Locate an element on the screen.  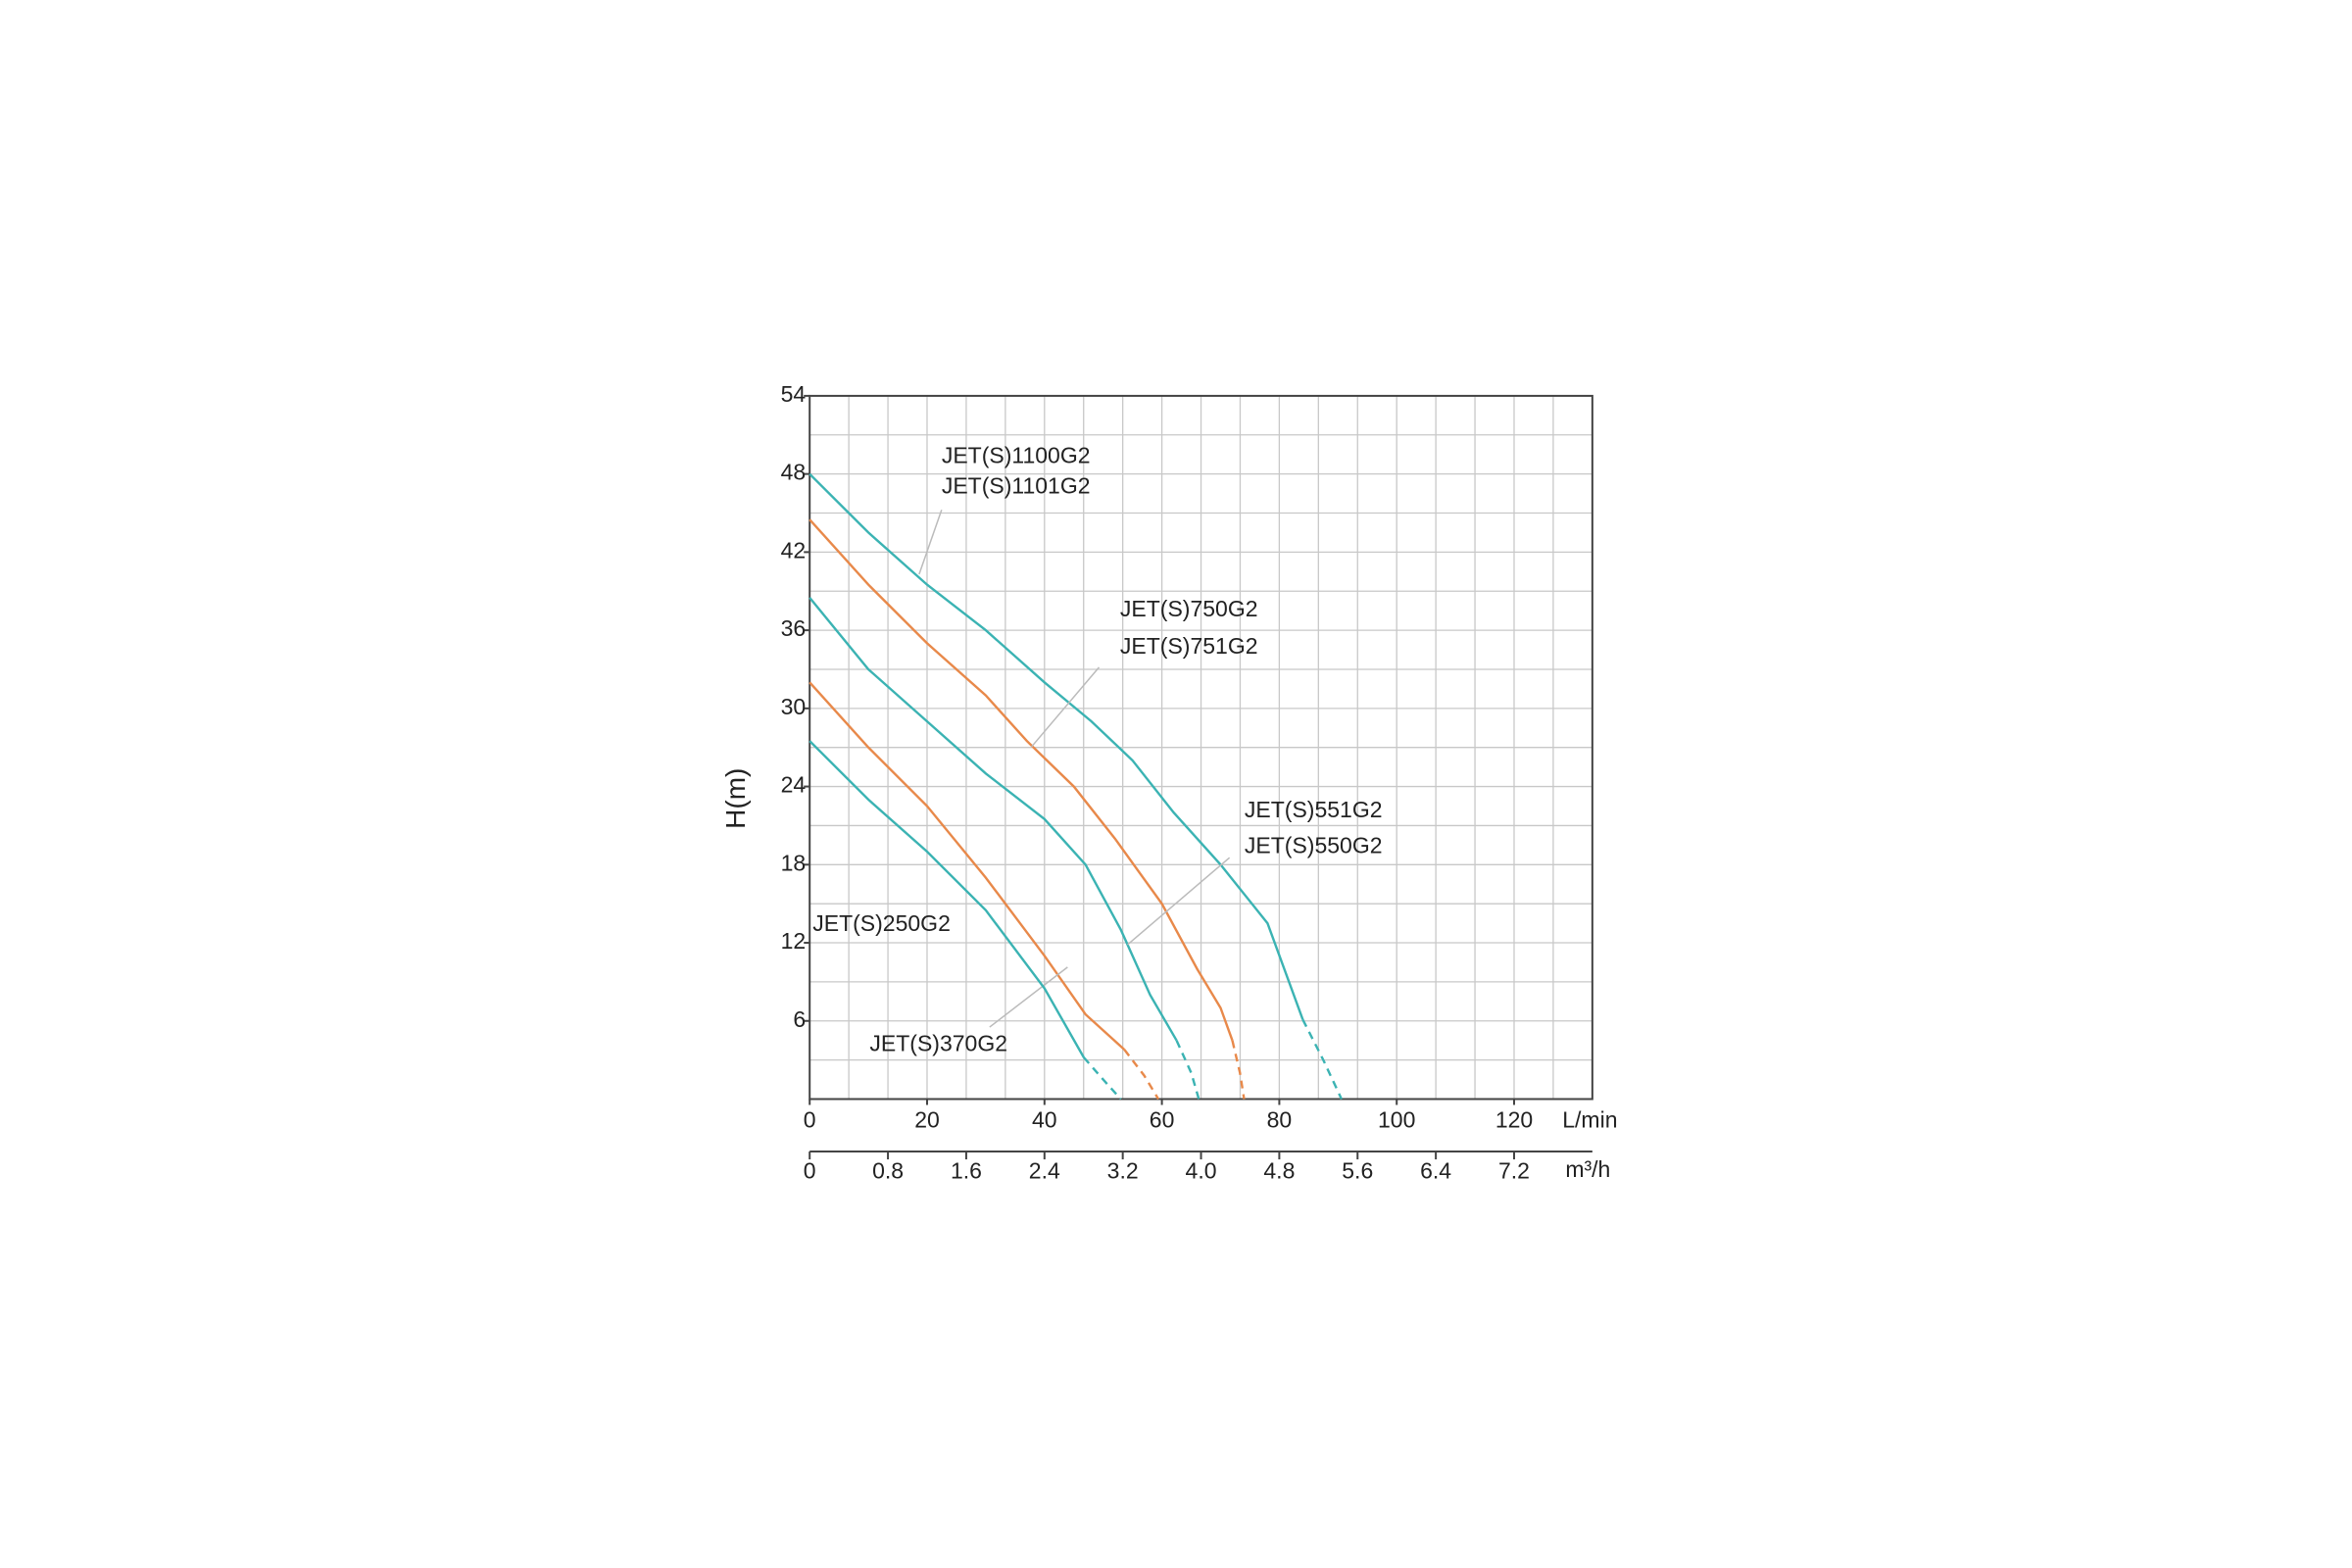
x-tick-label: 120 is located at coordinates (1514, 1120).